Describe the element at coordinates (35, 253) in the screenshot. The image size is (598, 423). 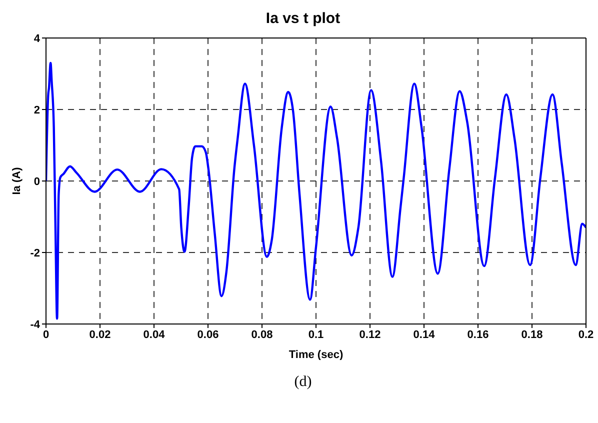
I see `y-tick-label: -2` at that location.